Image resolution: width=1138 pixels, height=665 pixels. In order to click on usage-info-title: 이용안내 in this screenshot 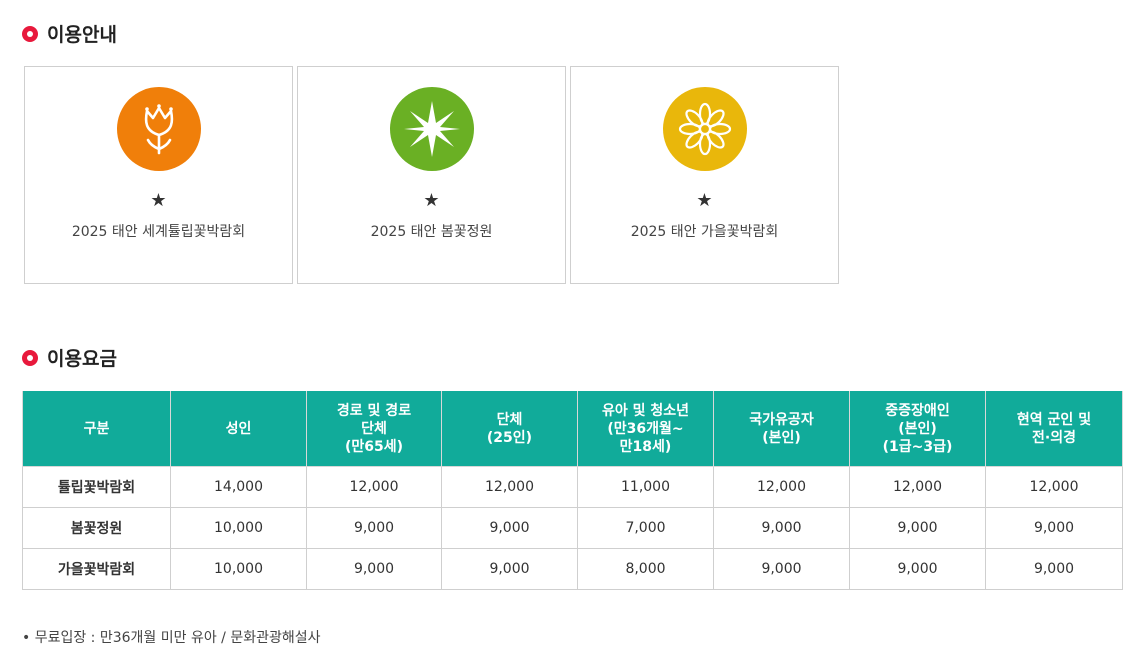, I will do `click(69, 33)`.